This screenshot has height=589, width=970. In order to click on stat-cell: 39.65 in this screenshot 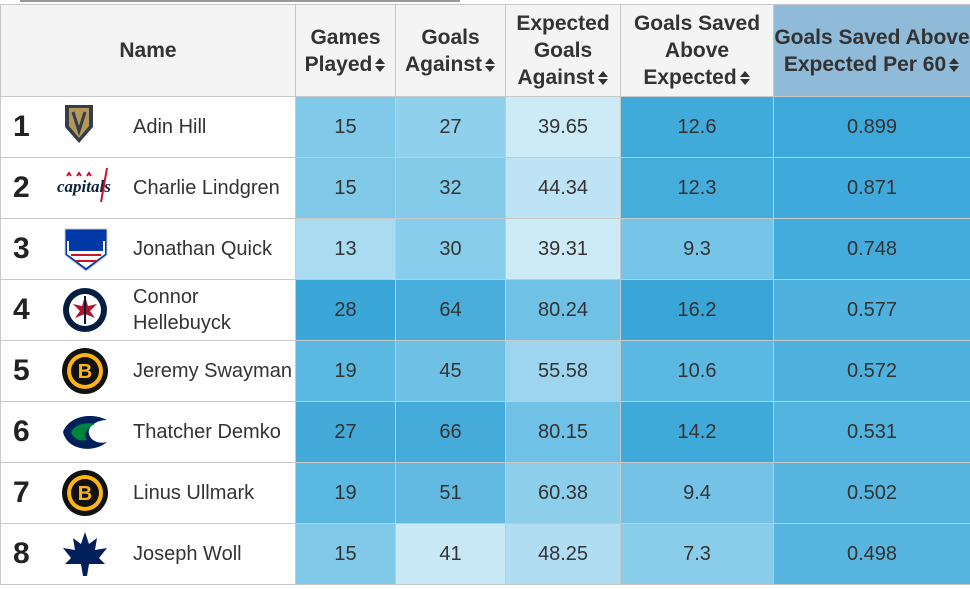, I will do `click(563, 127)`.